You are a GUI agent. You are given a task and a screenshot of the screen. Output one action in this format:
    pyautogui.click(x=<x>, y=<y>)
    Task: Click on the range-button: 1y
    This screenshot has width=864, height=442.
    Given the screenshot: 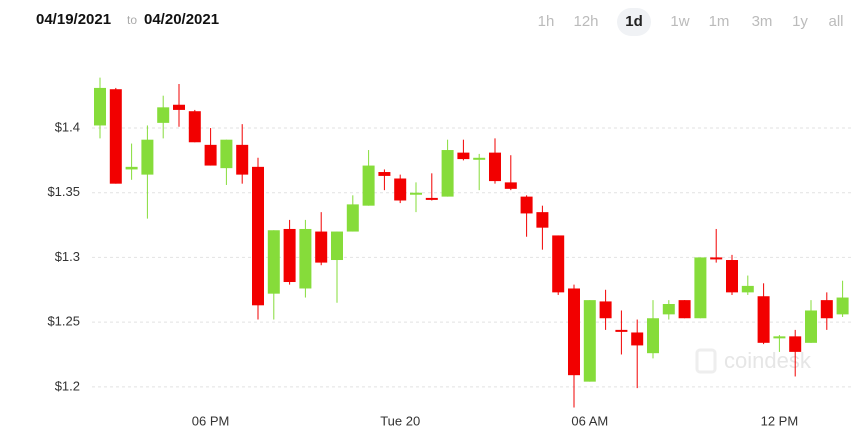 What is the action you would take?
    pyautogui.click(x=800, y=21)
    